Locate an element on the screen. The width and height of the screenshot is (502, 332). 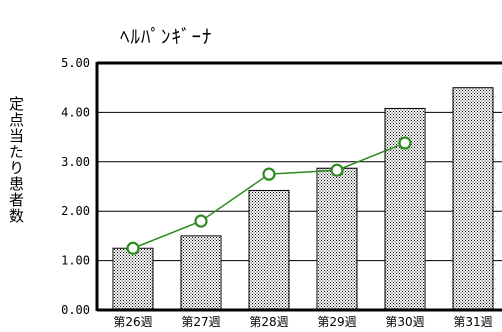
y-axis-label: 定点当たり患者数 is located at coordinates (16, 160).